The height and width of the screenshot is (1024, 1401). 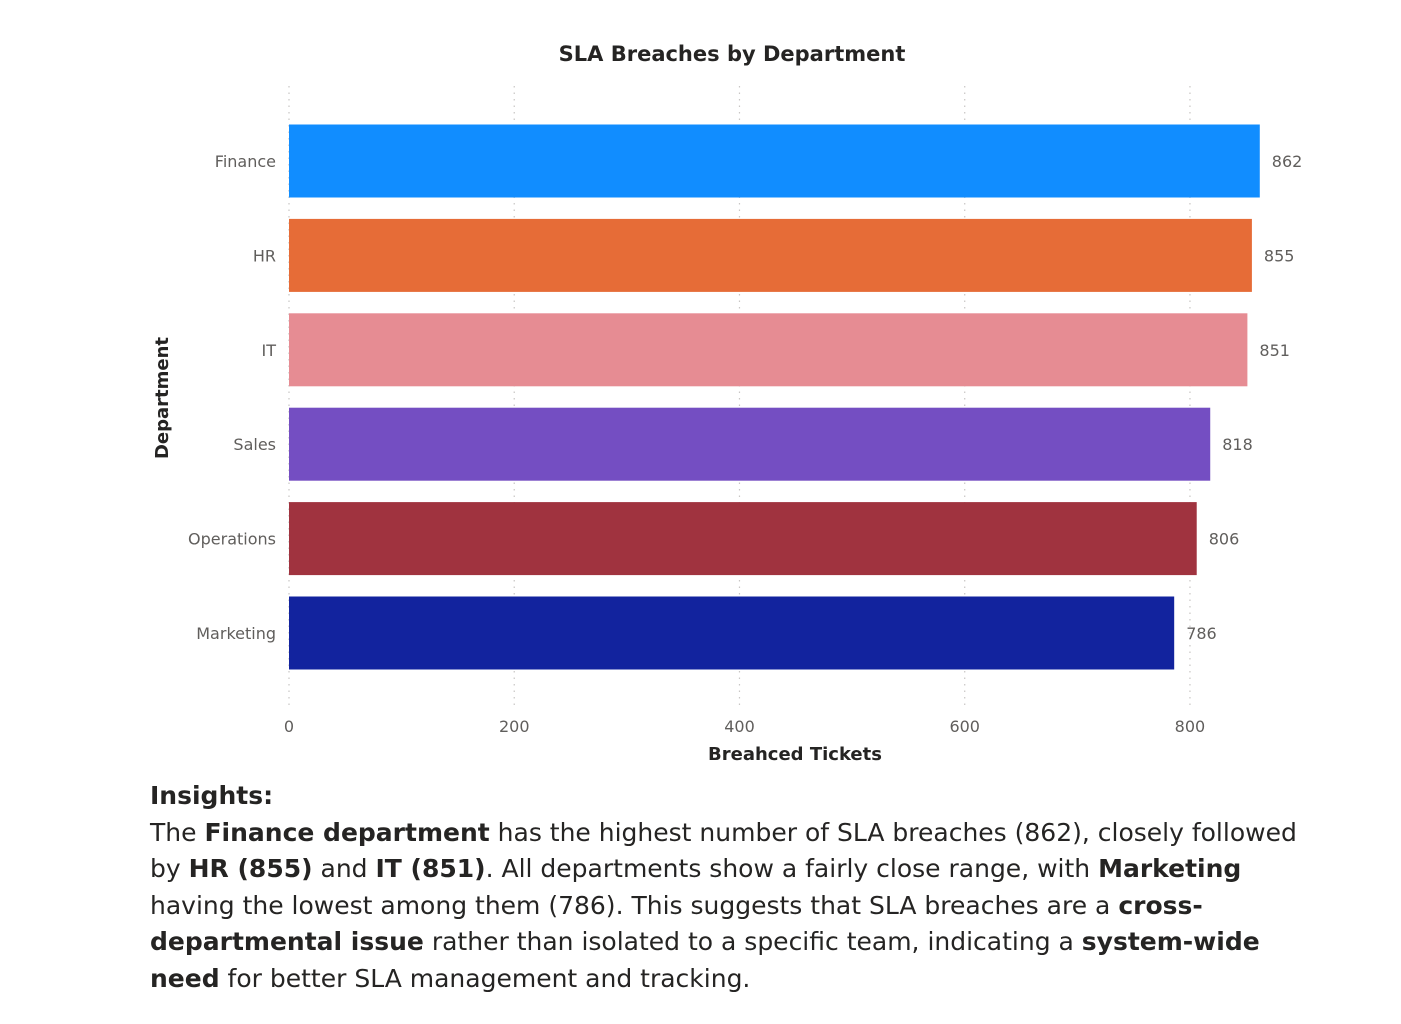 I want to click on bar-finance, so click(x=774, y=161).